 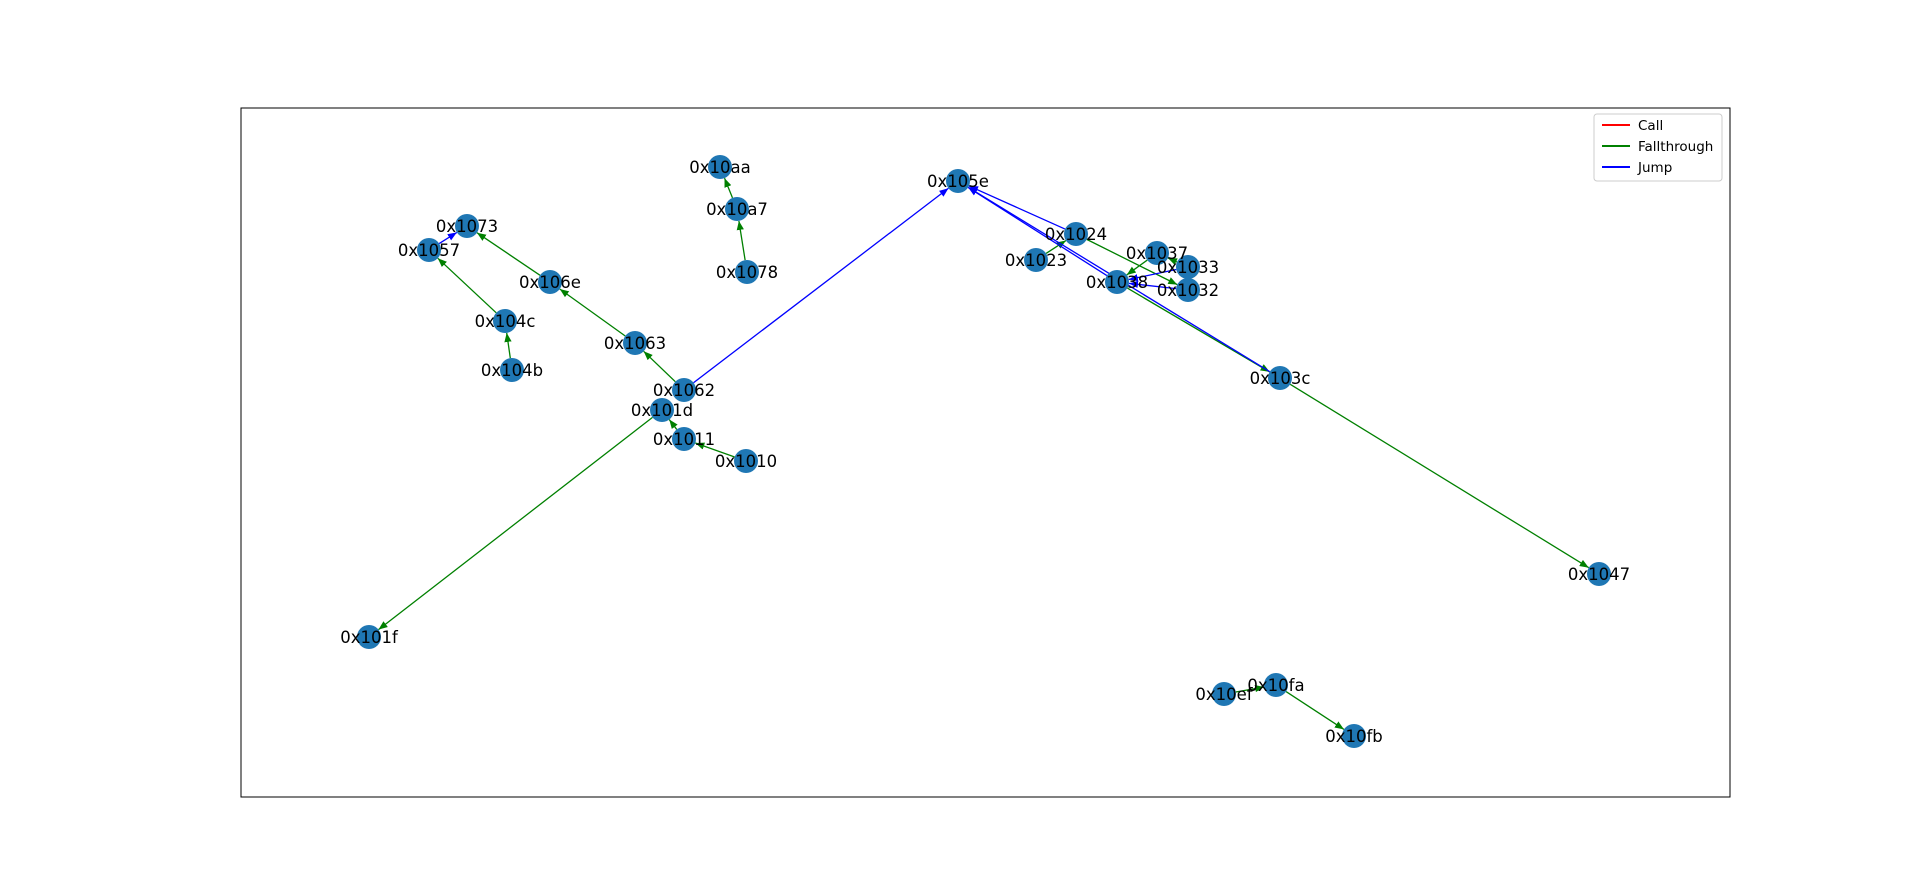 I want to click on node-label-0x106e: 0x106e, so click(x=550, y=282).